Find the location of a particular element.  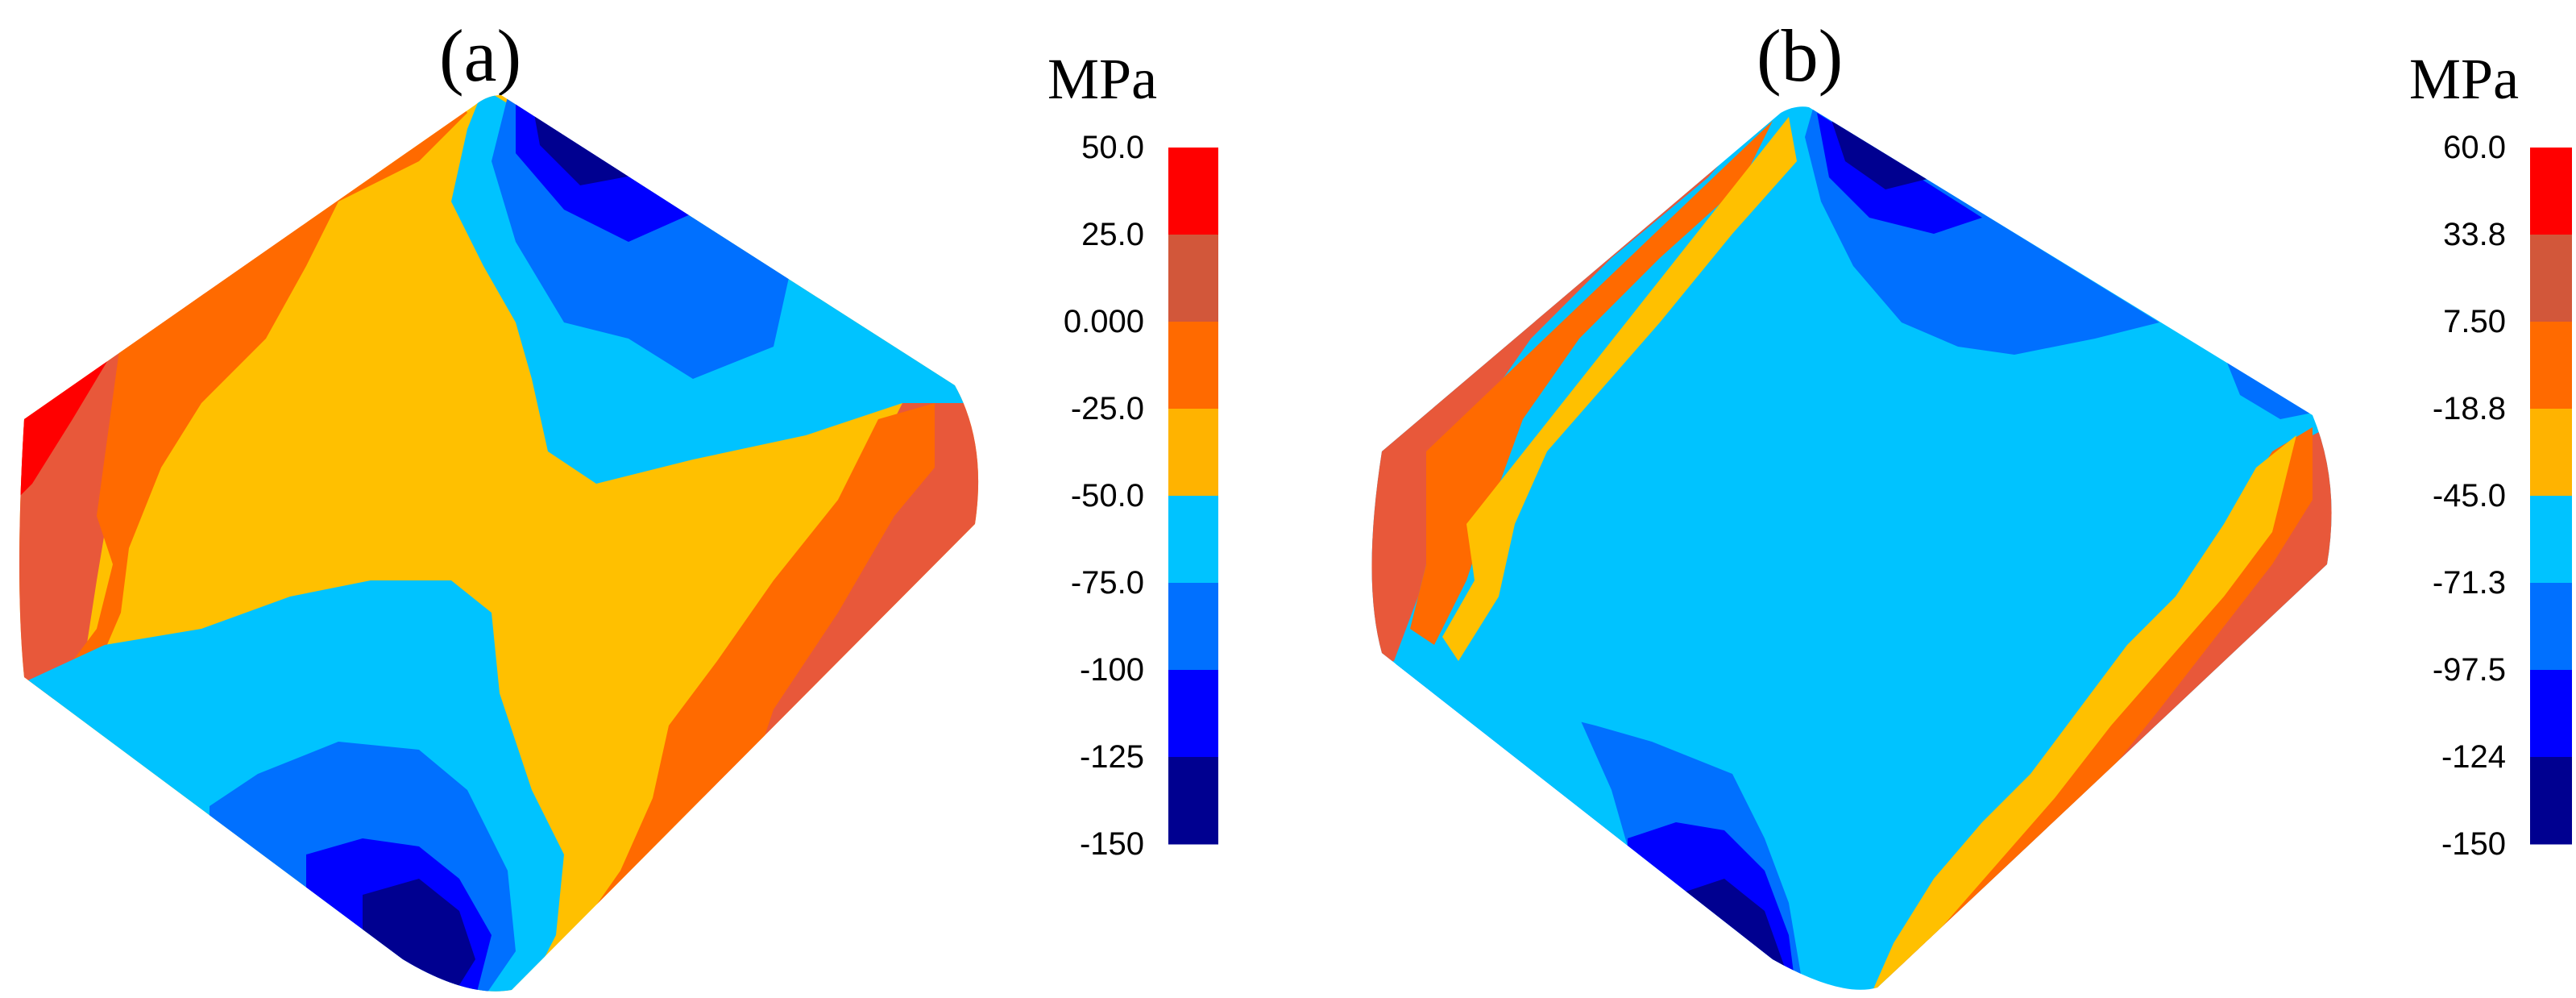

panel-a-tick: 25.0 is located at coordinates (1112, 234).